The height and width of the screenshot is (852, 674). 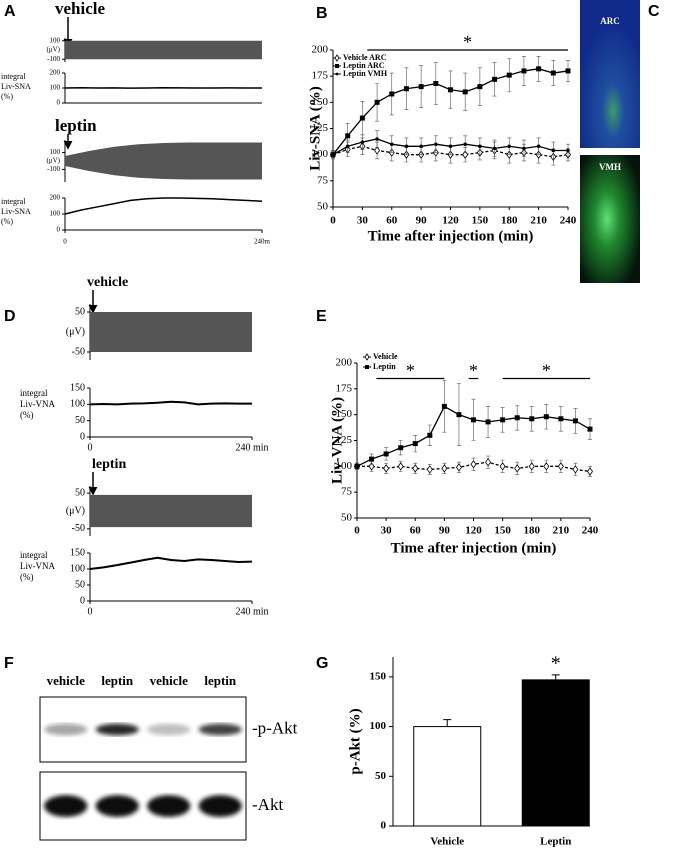 I want to click on x-axis-label: Time after injection (min), so click(x=474, y=548).